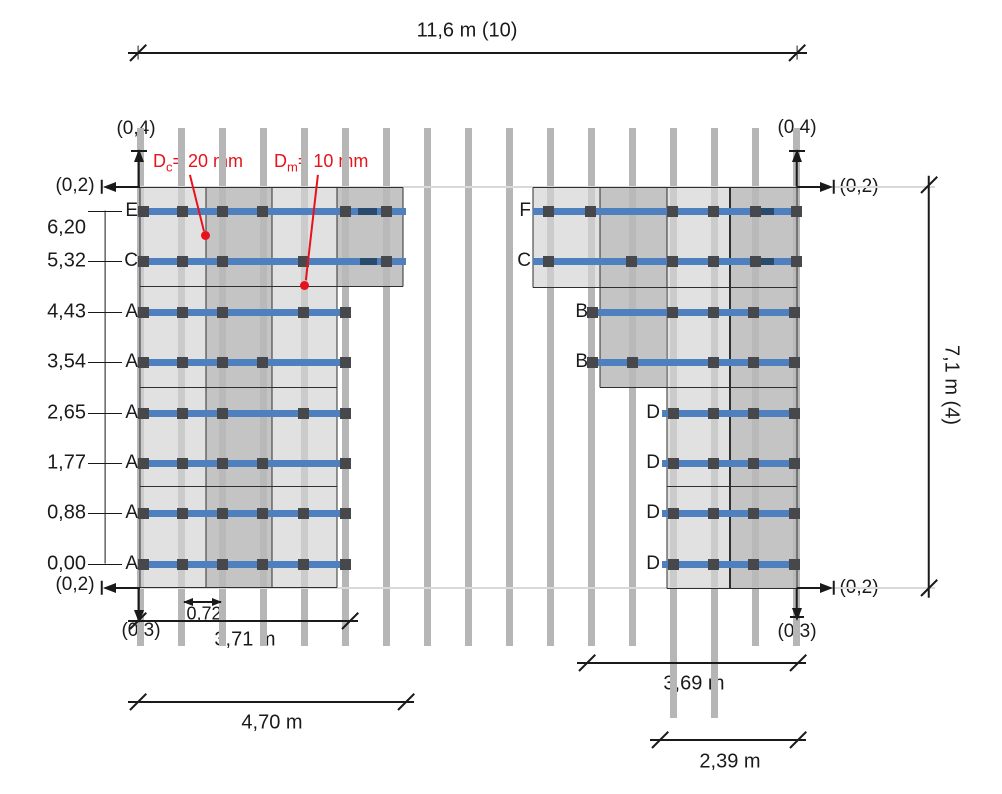 The image size is (1002, 794). Describe the element at coordinates (519, 187) in the screenshot. I see `level-line` at that location.